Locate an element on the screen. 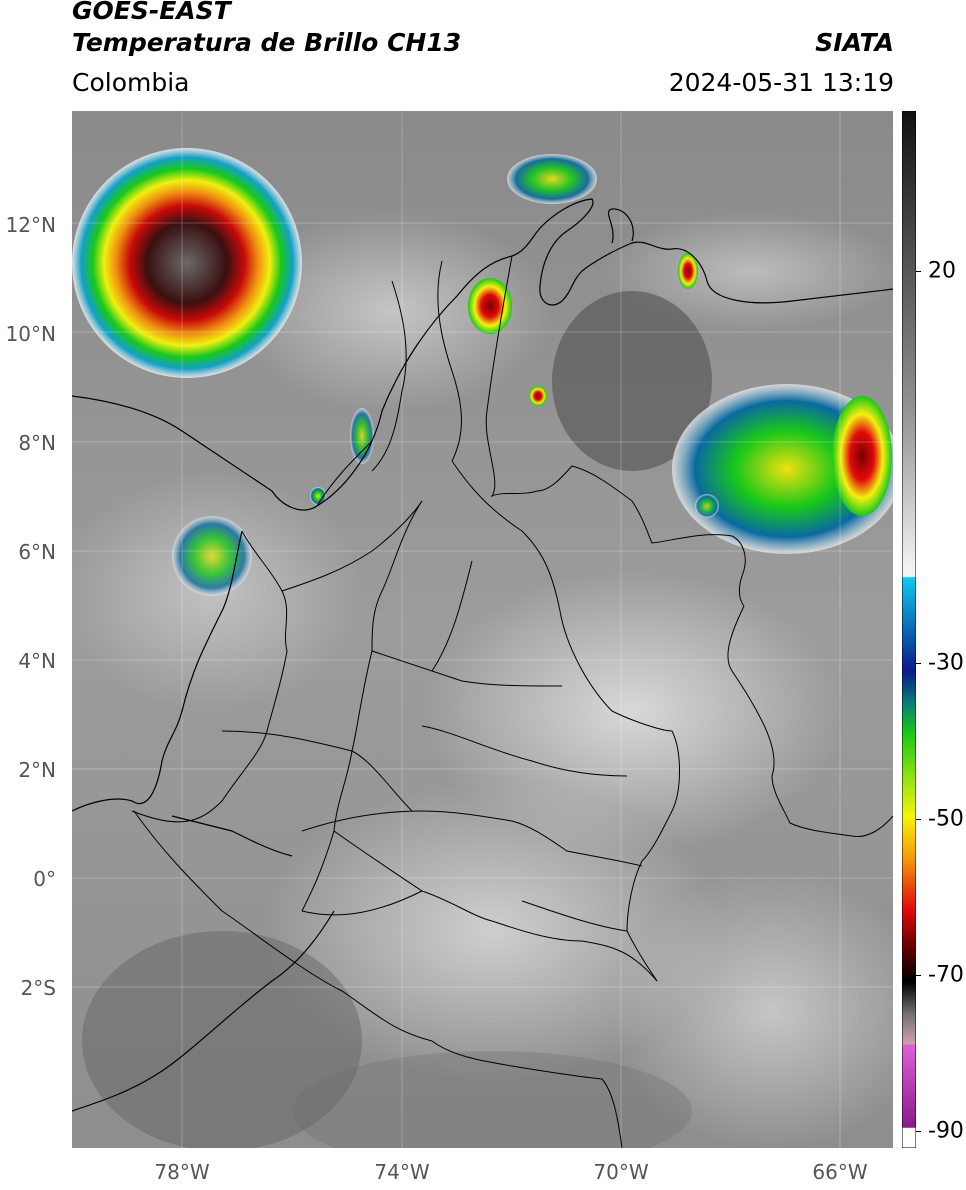 This screenshot has height=1190, width=966. colorbar-label-minus30: -30 is located at coordinates (946, 663).